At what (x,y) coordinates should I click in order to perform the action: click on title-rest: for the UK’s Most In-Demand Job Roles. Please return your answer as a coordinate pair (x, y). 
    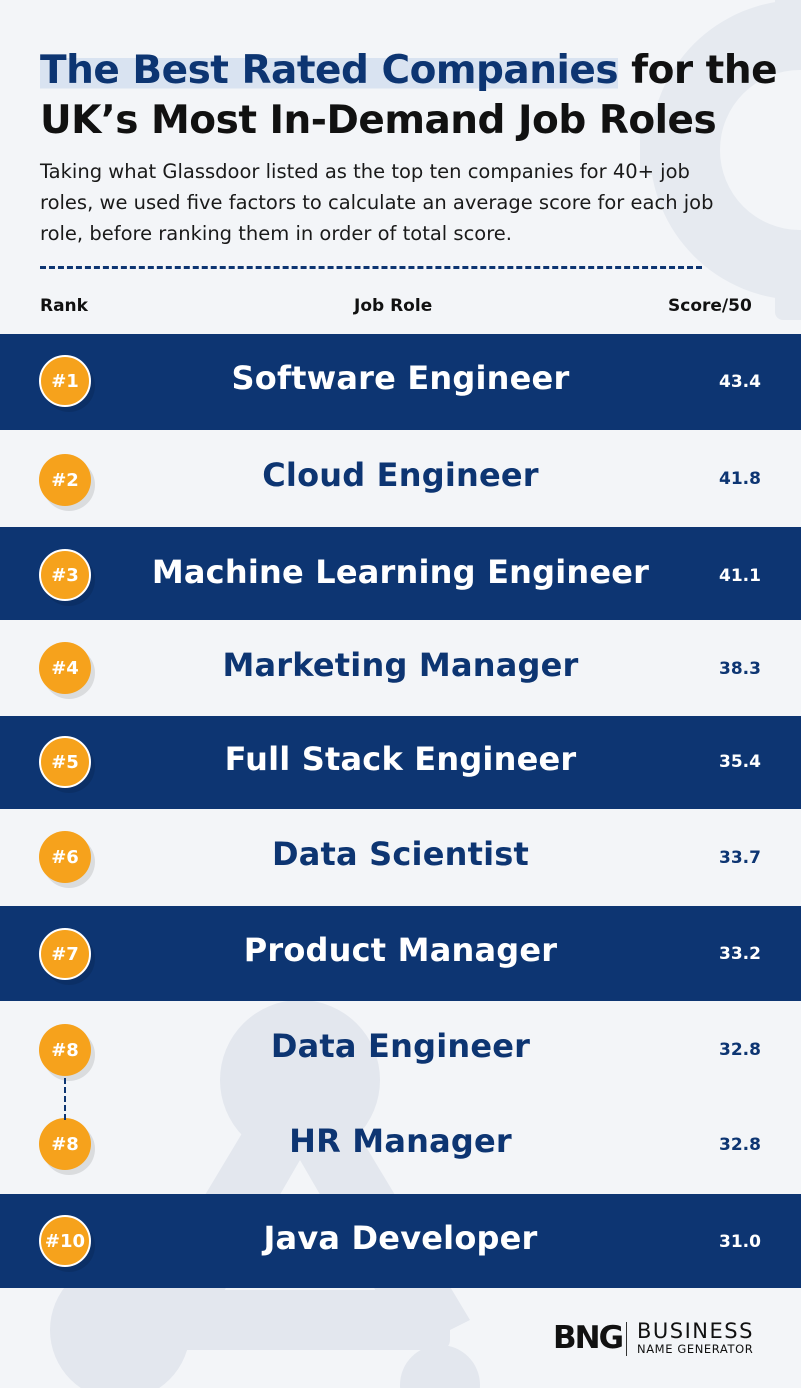
    Looking at the image, I should click on (409, 95).